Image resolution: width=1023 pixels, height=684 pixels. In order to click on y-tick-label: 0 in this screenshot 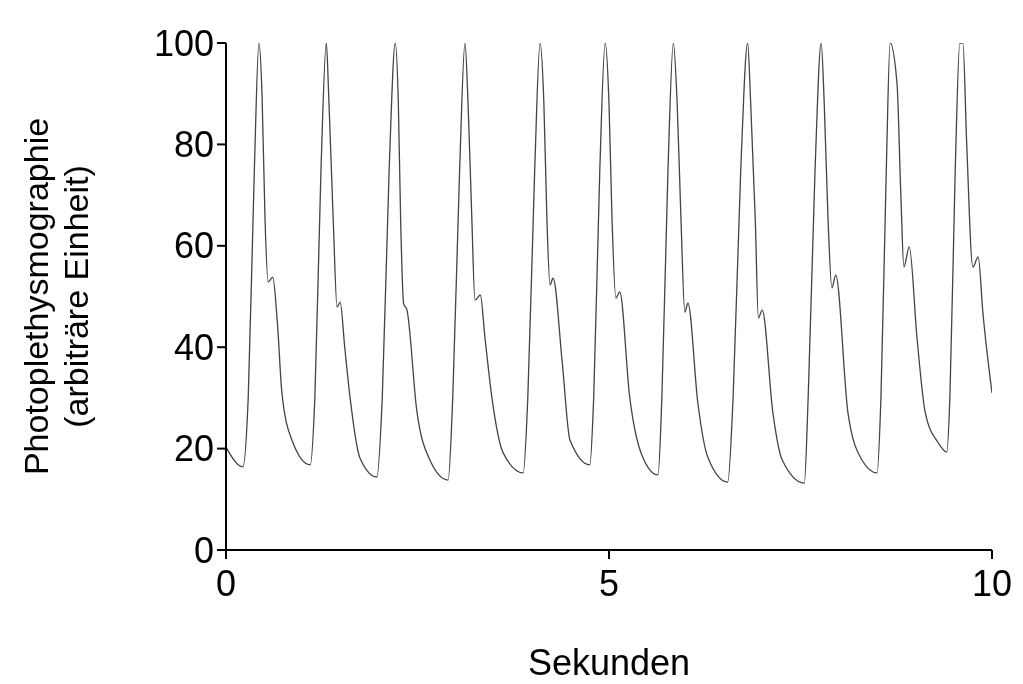, I will do `click(203, 550)`.